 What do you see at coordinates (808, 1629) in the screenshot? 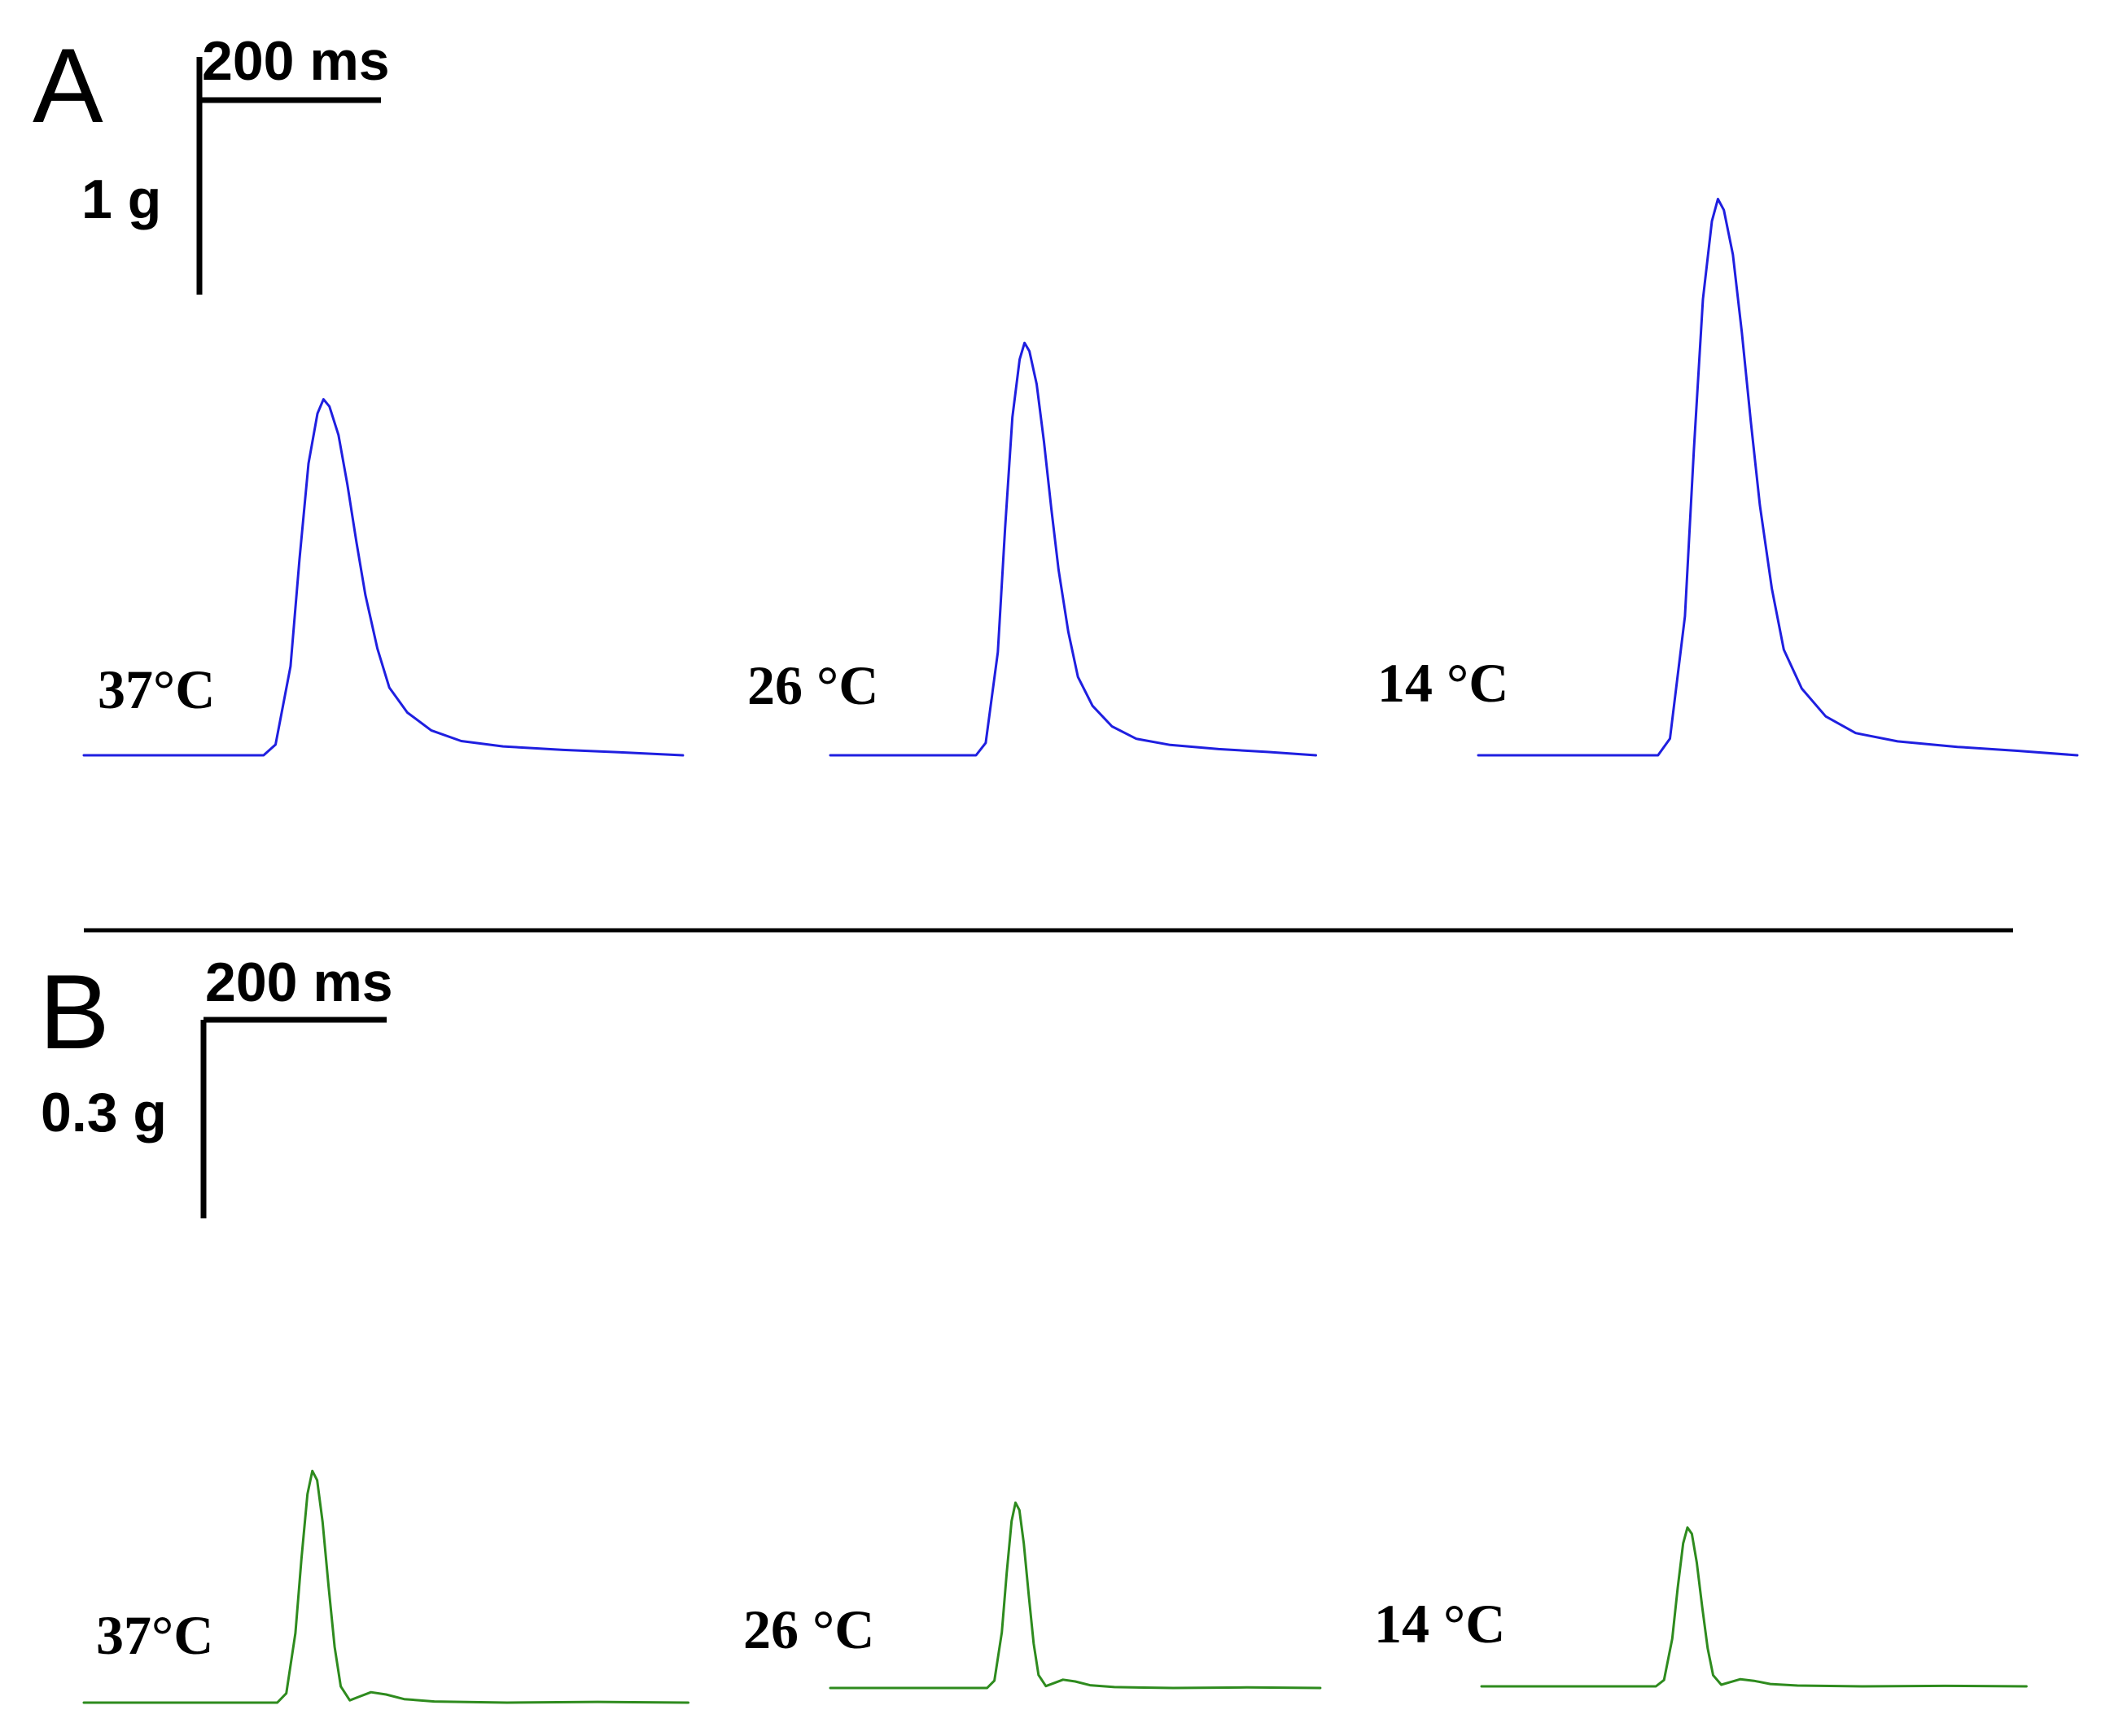
I see `panel-b-label-26c: 26 °C` at bounding box center [808, 1629].